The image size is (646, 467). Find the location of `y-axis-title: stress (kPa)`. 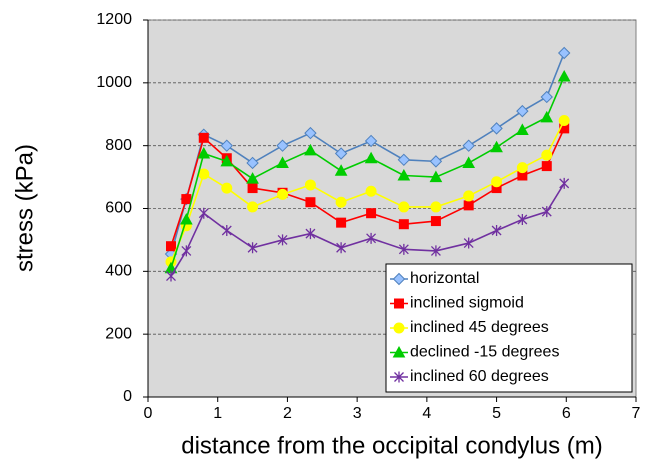

y-axis-title: stress (kPa) is located at coordinates (24, 208).